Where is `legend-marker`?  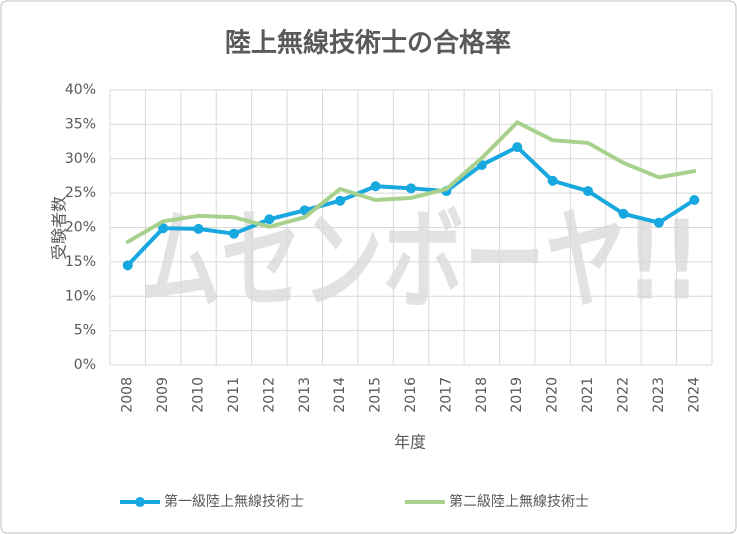
legend-marker is located at coordinates (140, 502).